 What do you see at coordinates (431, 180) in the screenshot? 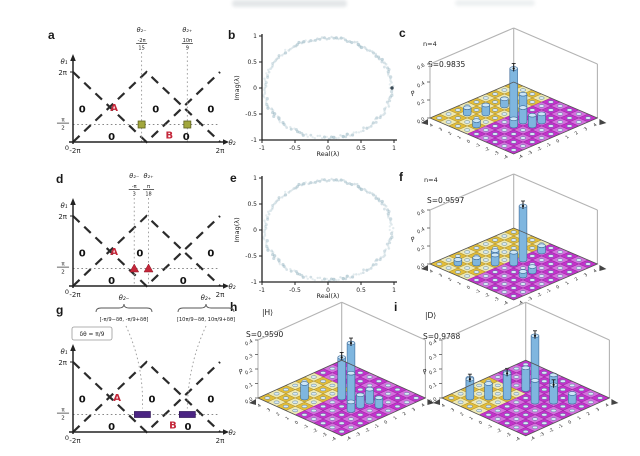
I see `panel-f-n-label: n=4` at bounding box center [431, 180].